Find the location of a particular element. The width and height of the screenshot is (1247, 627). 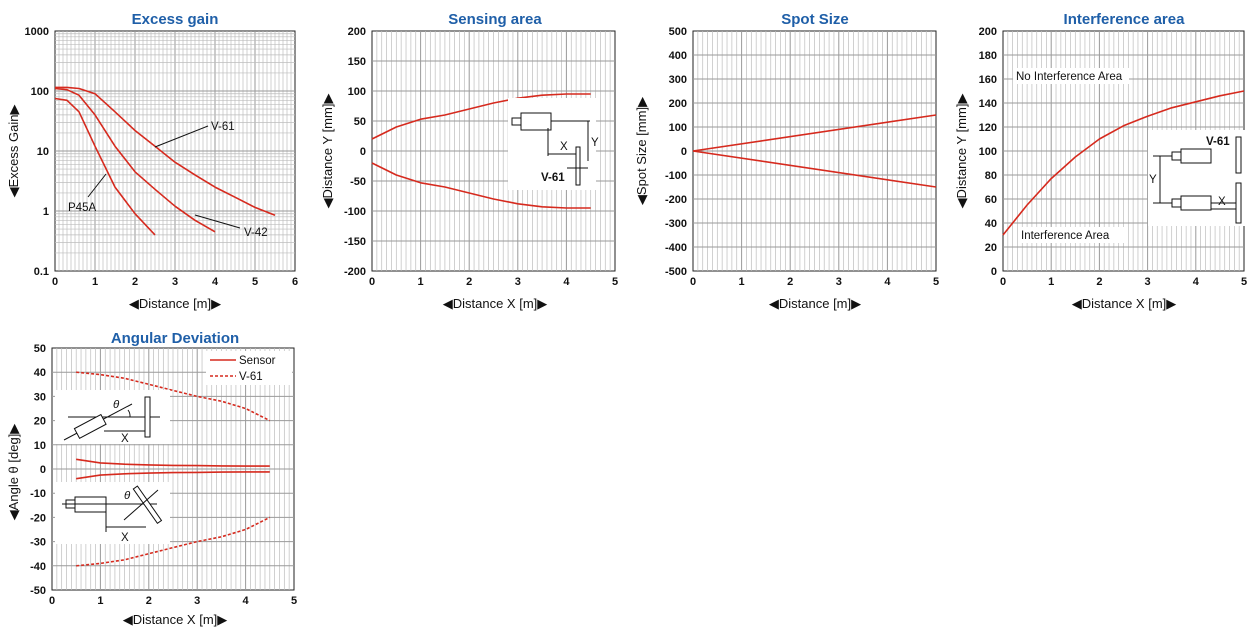

inset-label-theta: θ is located at coordinates (127, 496).